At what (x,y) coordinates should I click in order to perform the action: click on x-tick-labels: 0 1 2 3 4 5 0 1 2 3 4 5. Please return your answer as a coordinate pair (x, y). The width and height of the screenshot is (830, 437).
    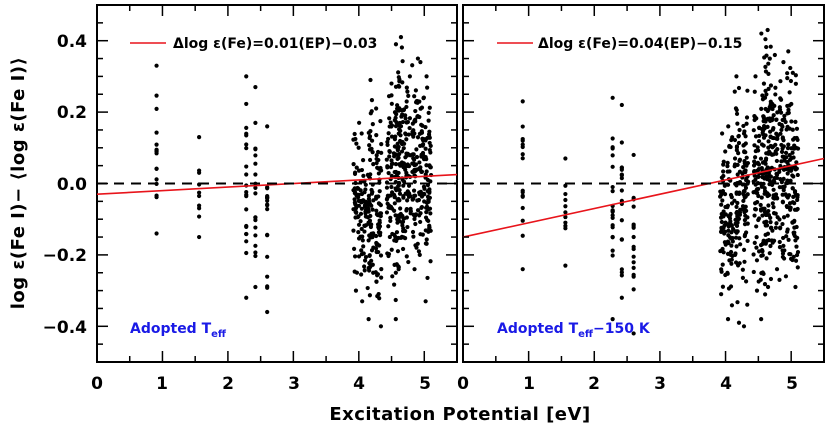
    Looking at the image, I should click on (444, 384).